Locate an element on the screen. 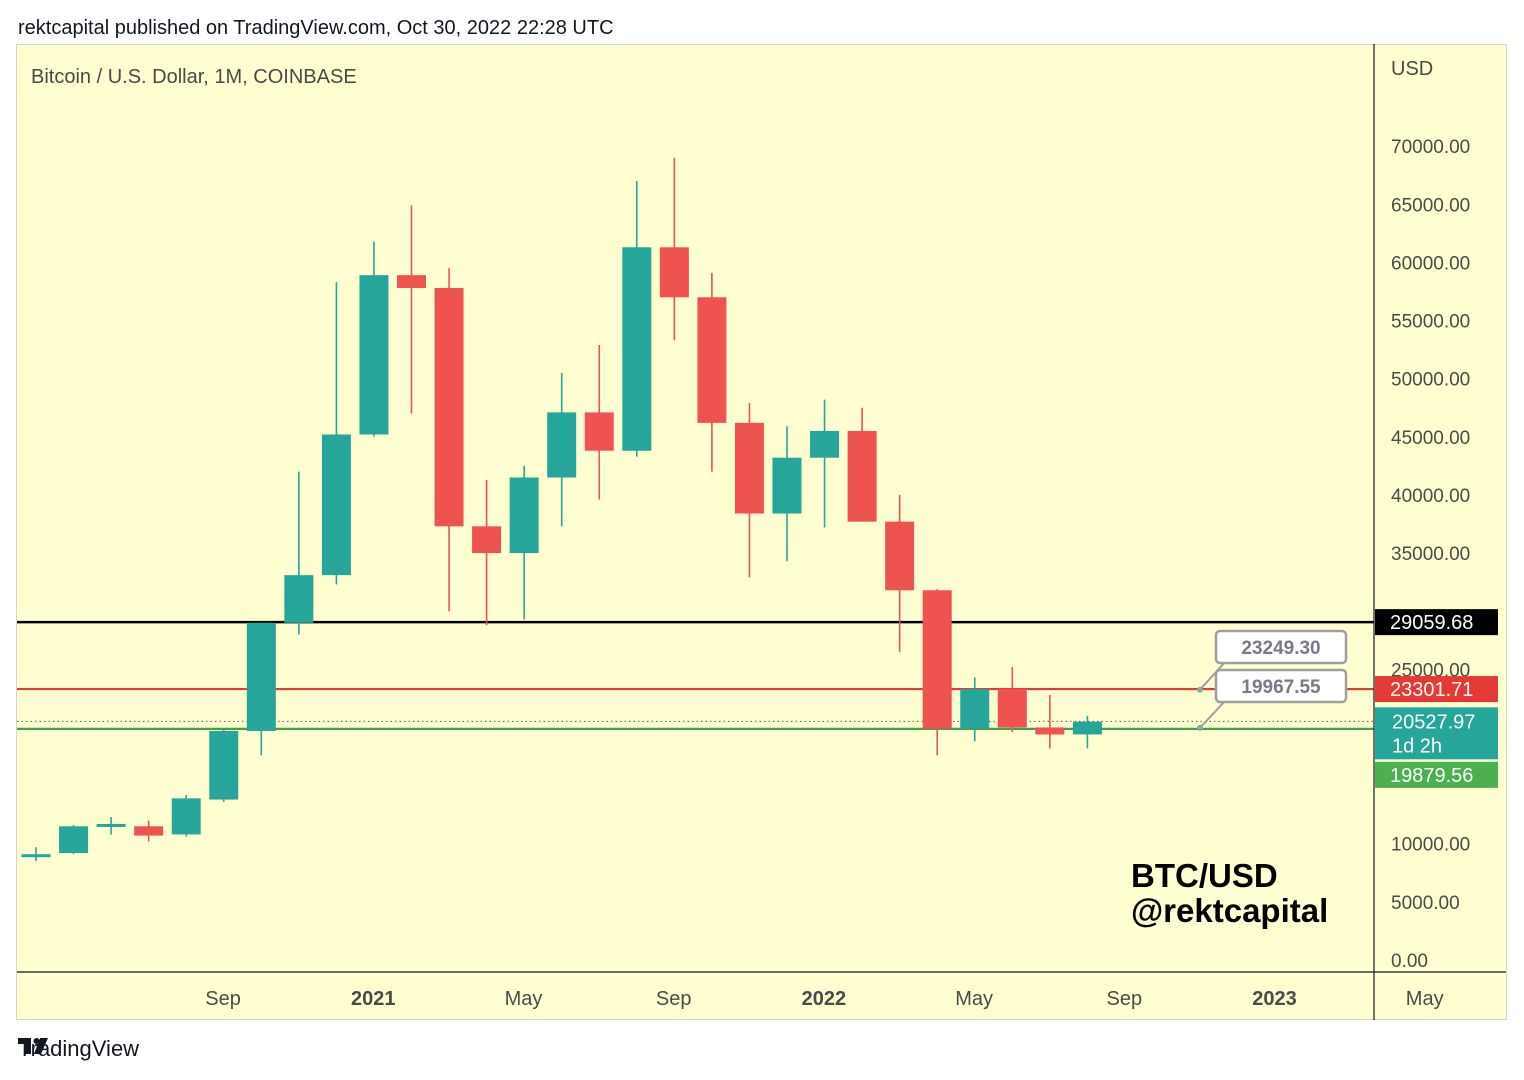  callout-pointer is located at coordinates (1217, 714).